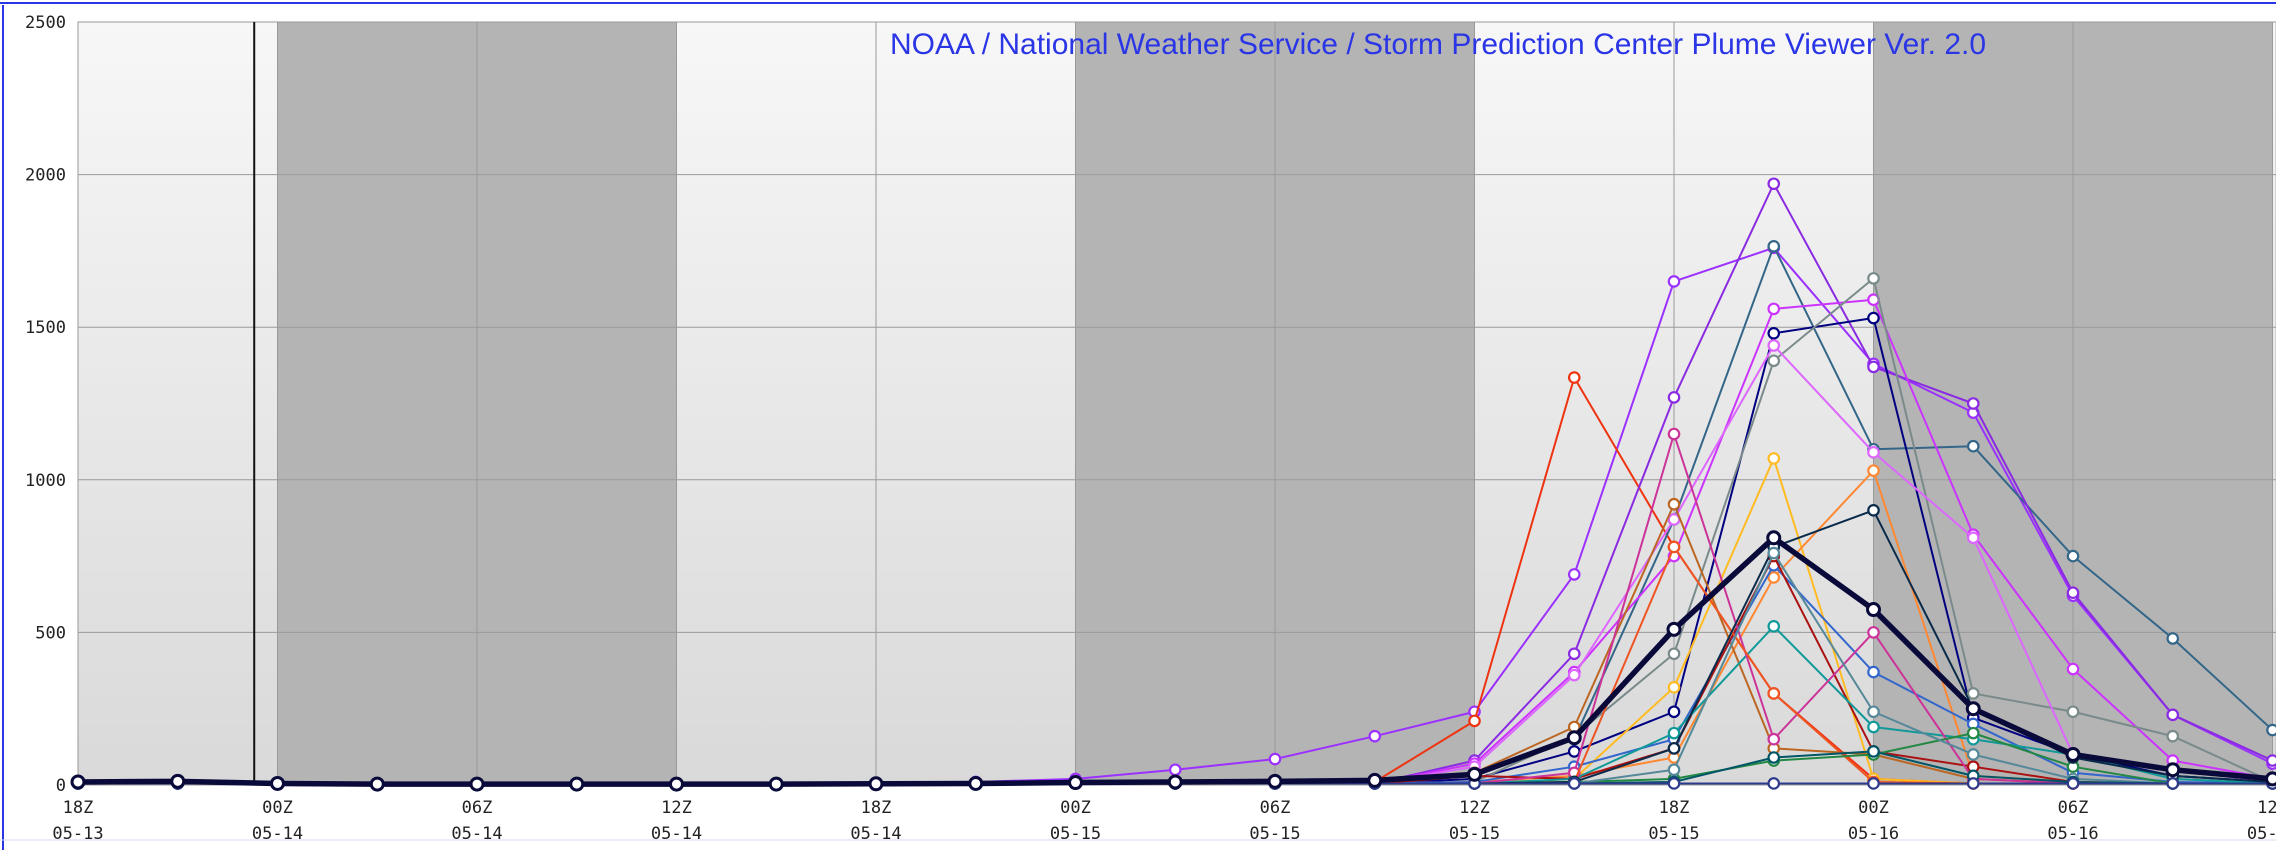 The height and width of the screenshot is (854, 2276). Describe the element at coordinates (1774, 693) in the screenshot. I see `ensemble-member-16-point` at that location.